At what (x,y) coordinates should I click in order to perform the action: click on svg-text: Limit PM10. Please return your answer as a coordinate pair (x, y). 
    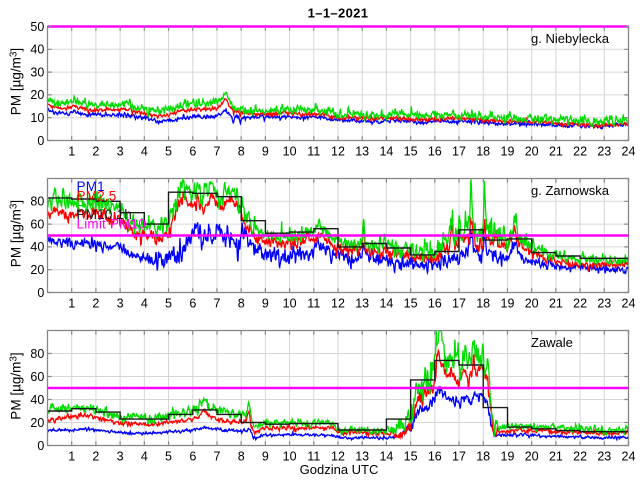
    Looking at the image, I should click on (112, 224).